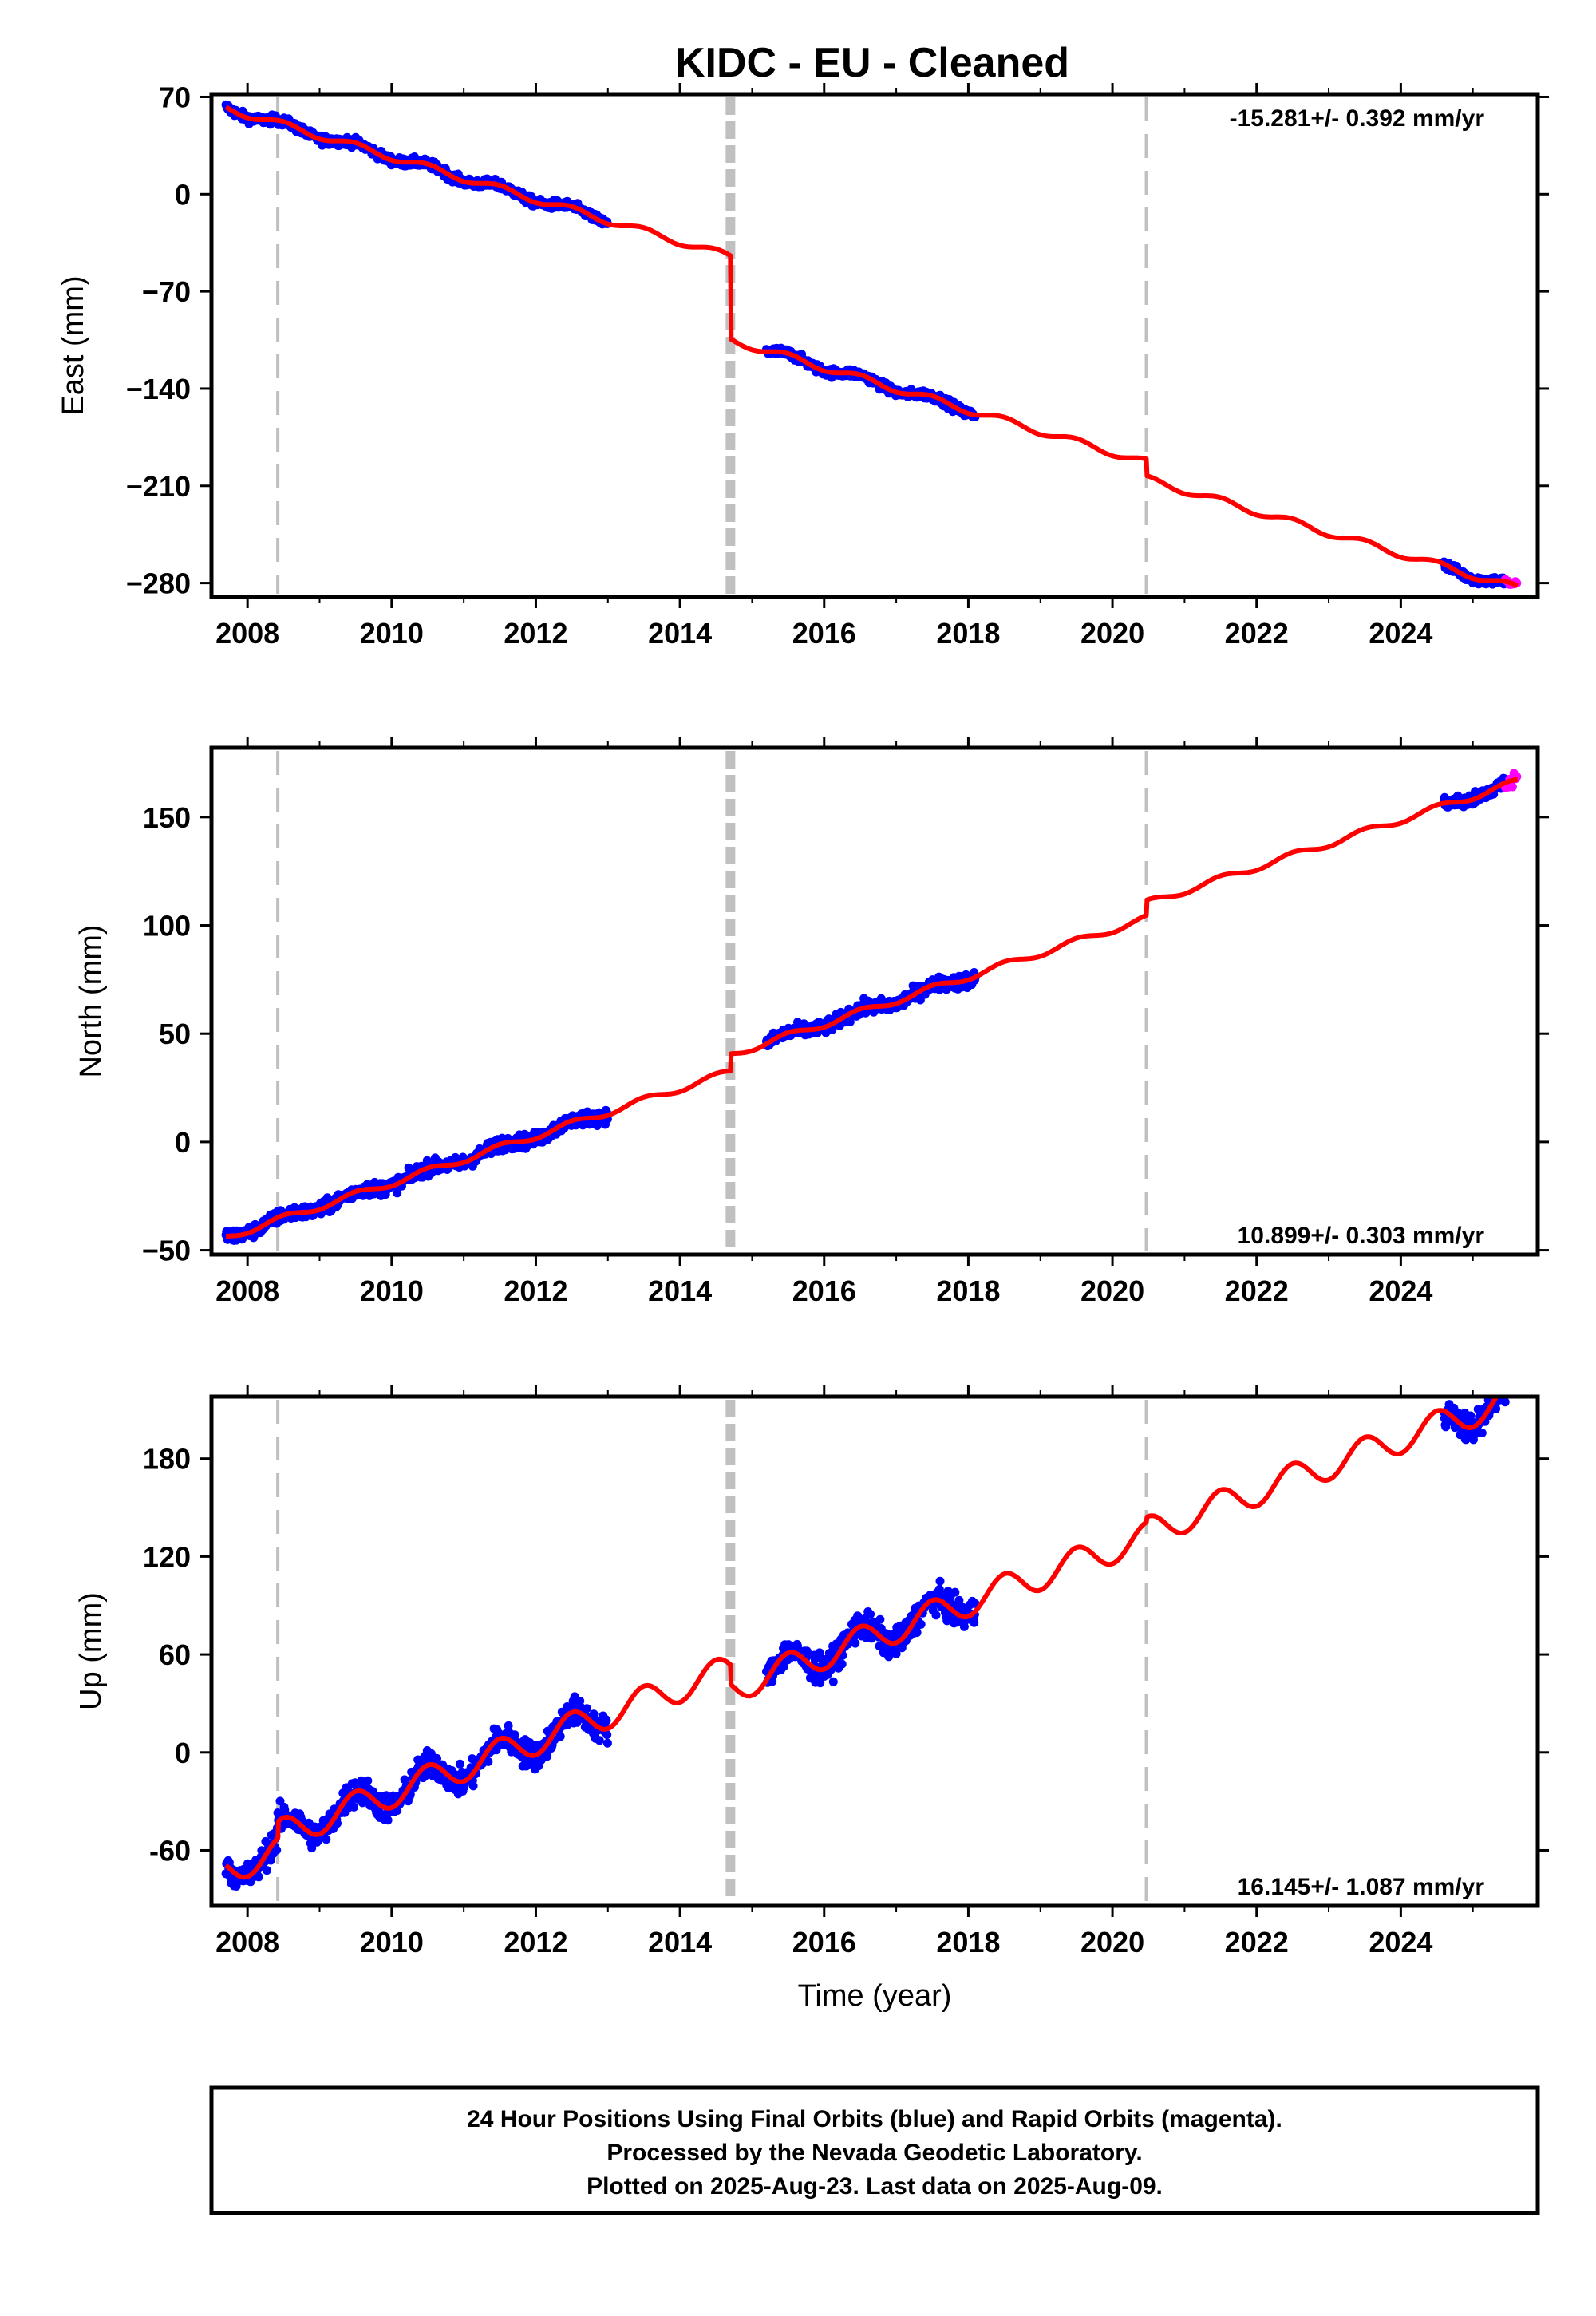 This screenshot has width=1596, height=2316. I want to click on x-tick-label: 2024, so click(1400, 633).